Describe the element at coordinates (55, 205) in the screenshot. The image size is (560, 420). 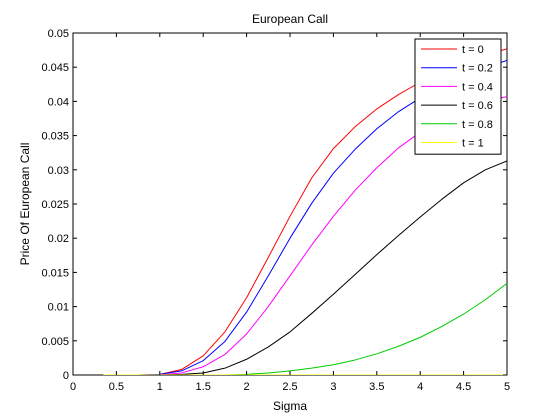
I see `y-tick-label: 0.025` at that location.